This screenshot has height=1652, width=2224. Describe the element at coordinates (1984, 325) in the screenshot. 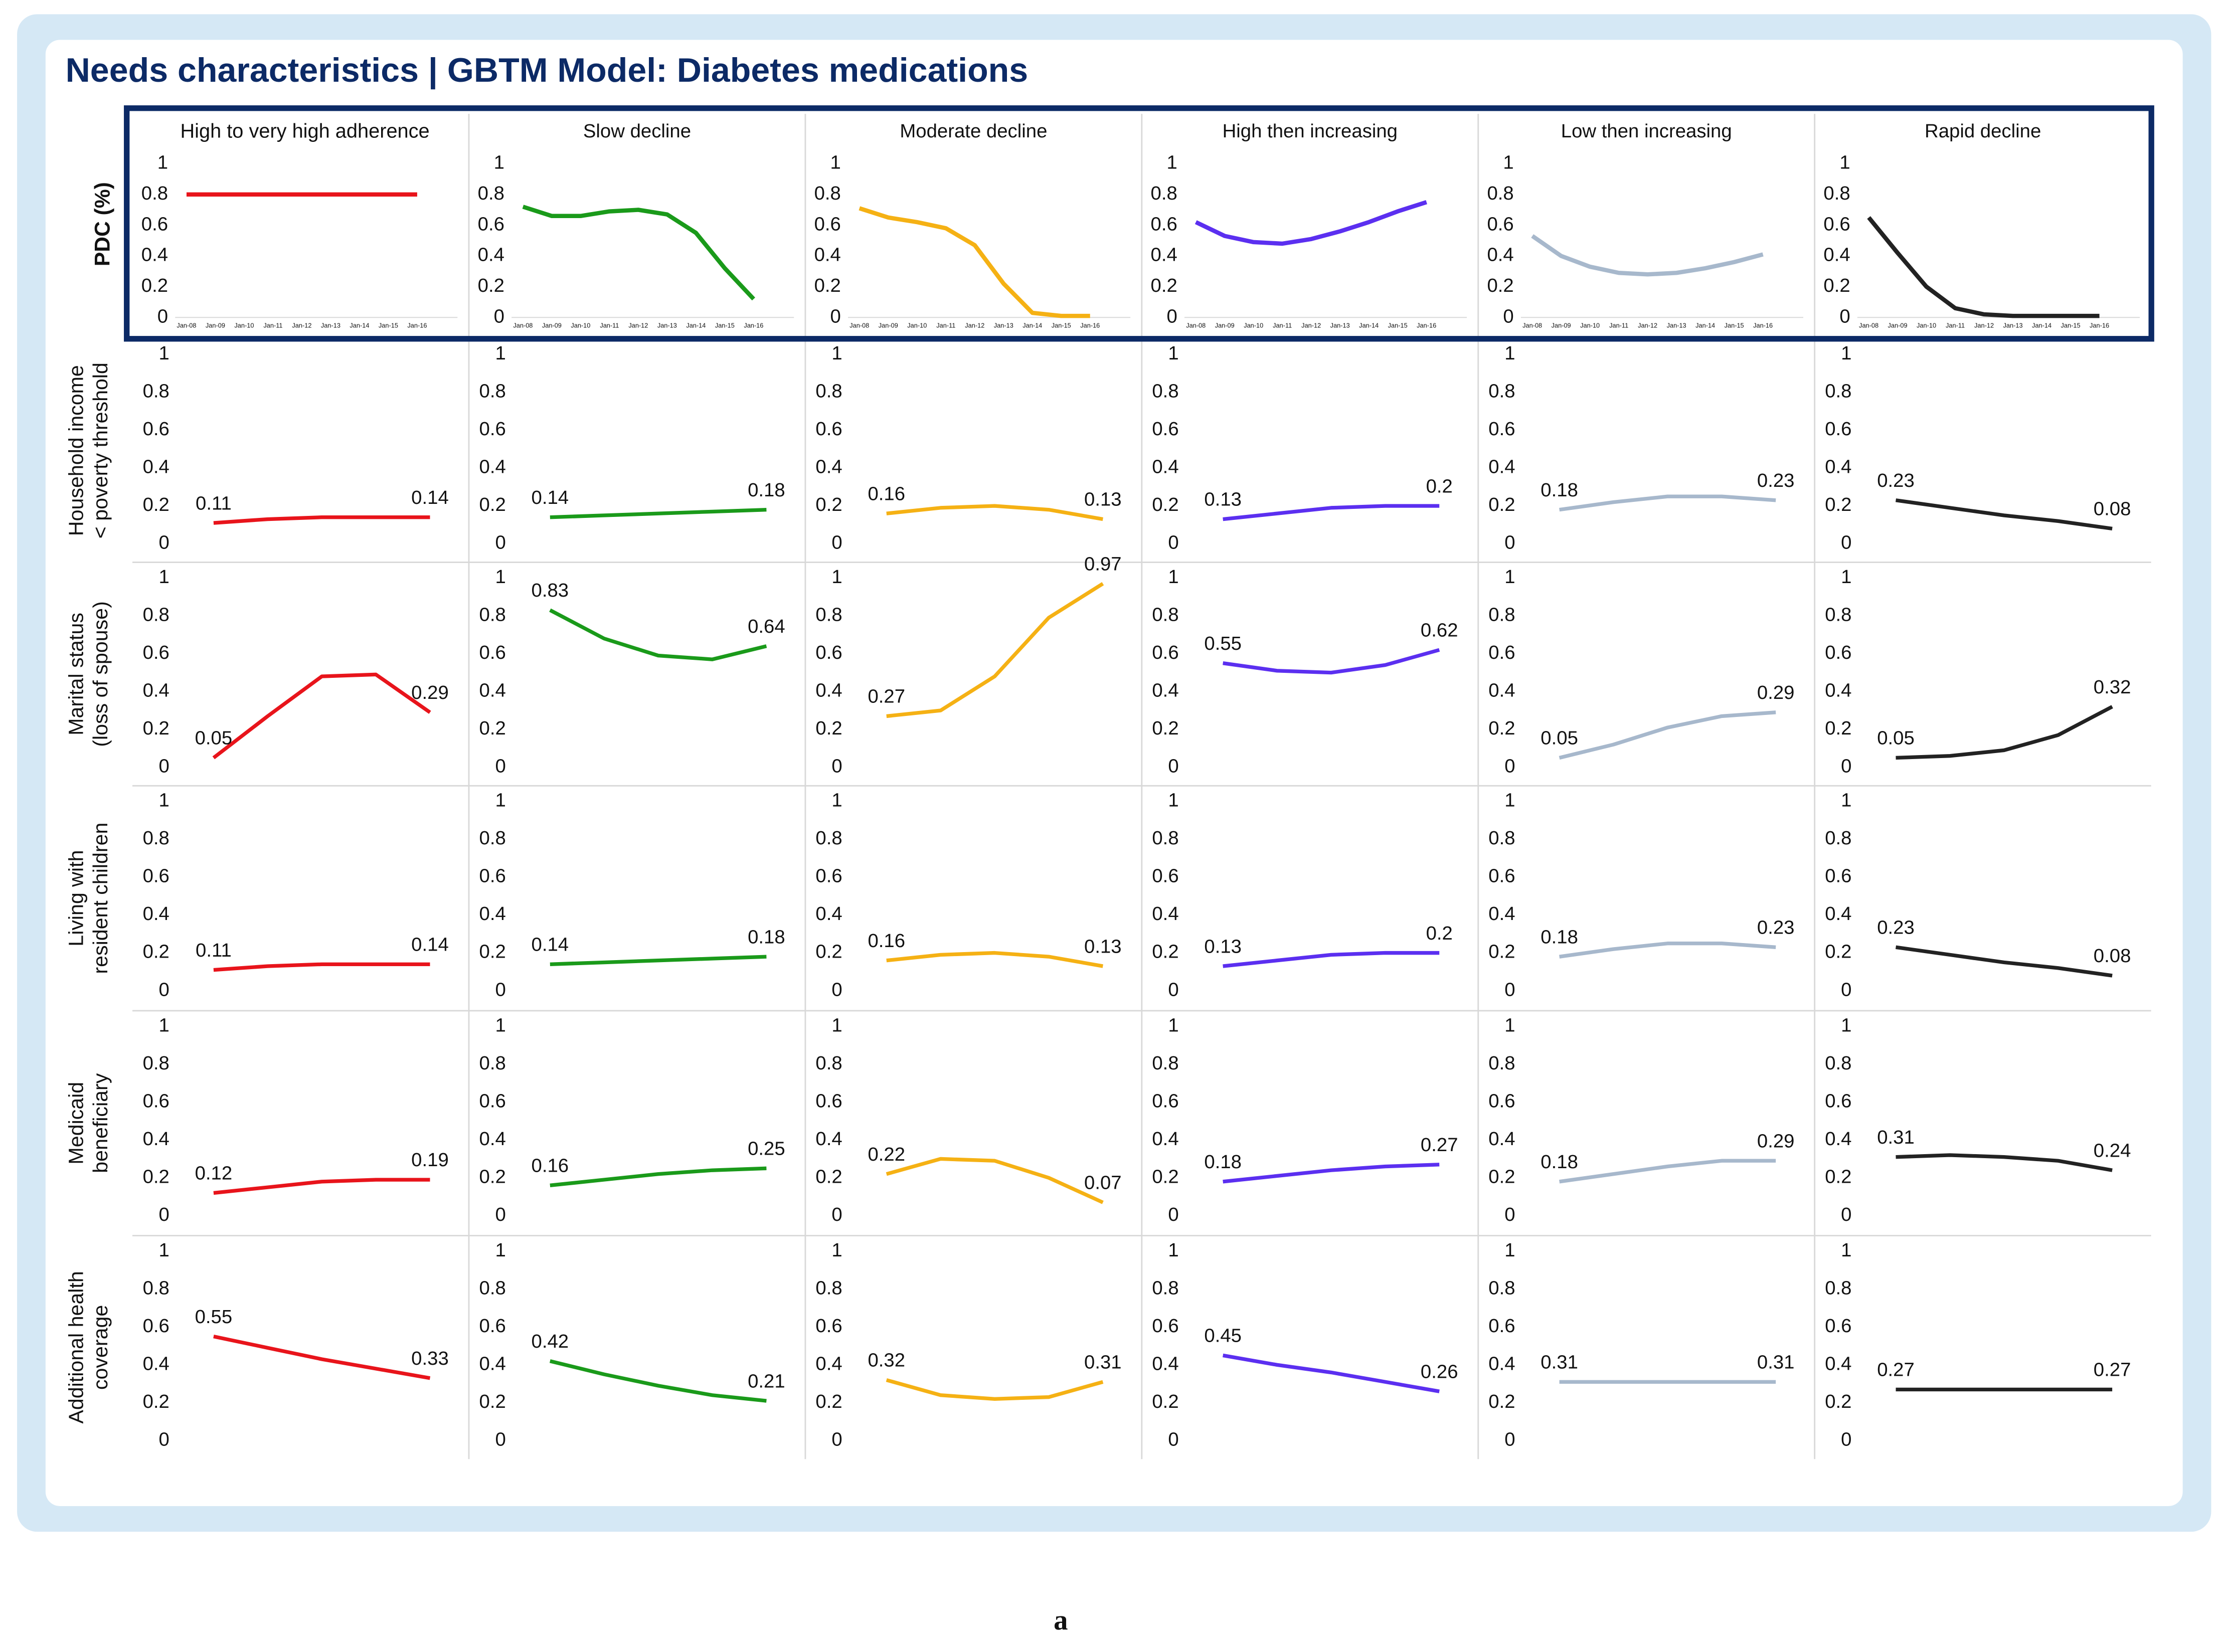

I see `x-tick-label: Jan-12` at that location.